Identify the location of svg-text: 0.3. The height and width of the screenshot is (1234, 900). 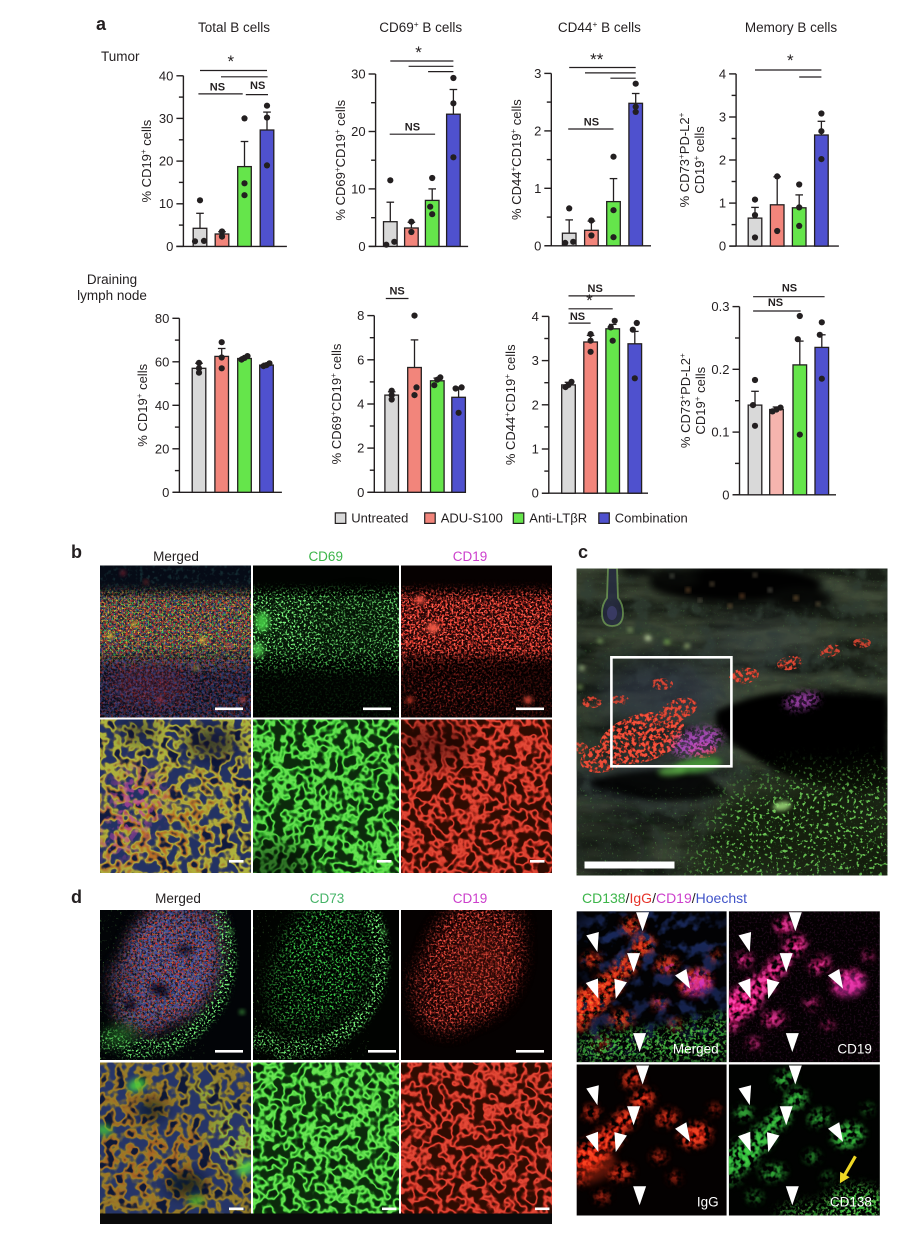
(720, 306).